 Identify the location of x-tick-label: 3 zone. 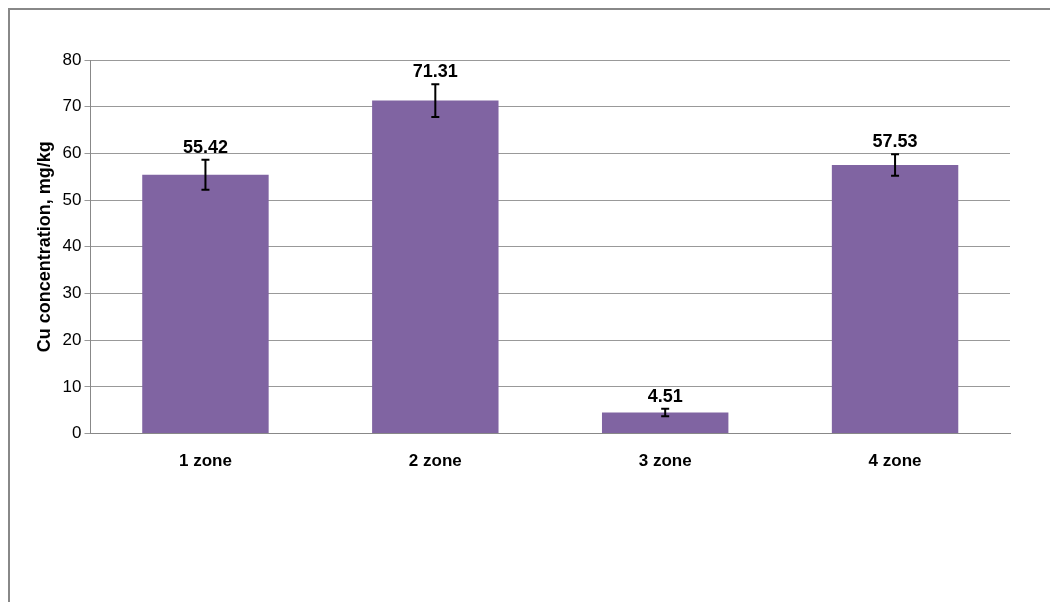
(665, 461).